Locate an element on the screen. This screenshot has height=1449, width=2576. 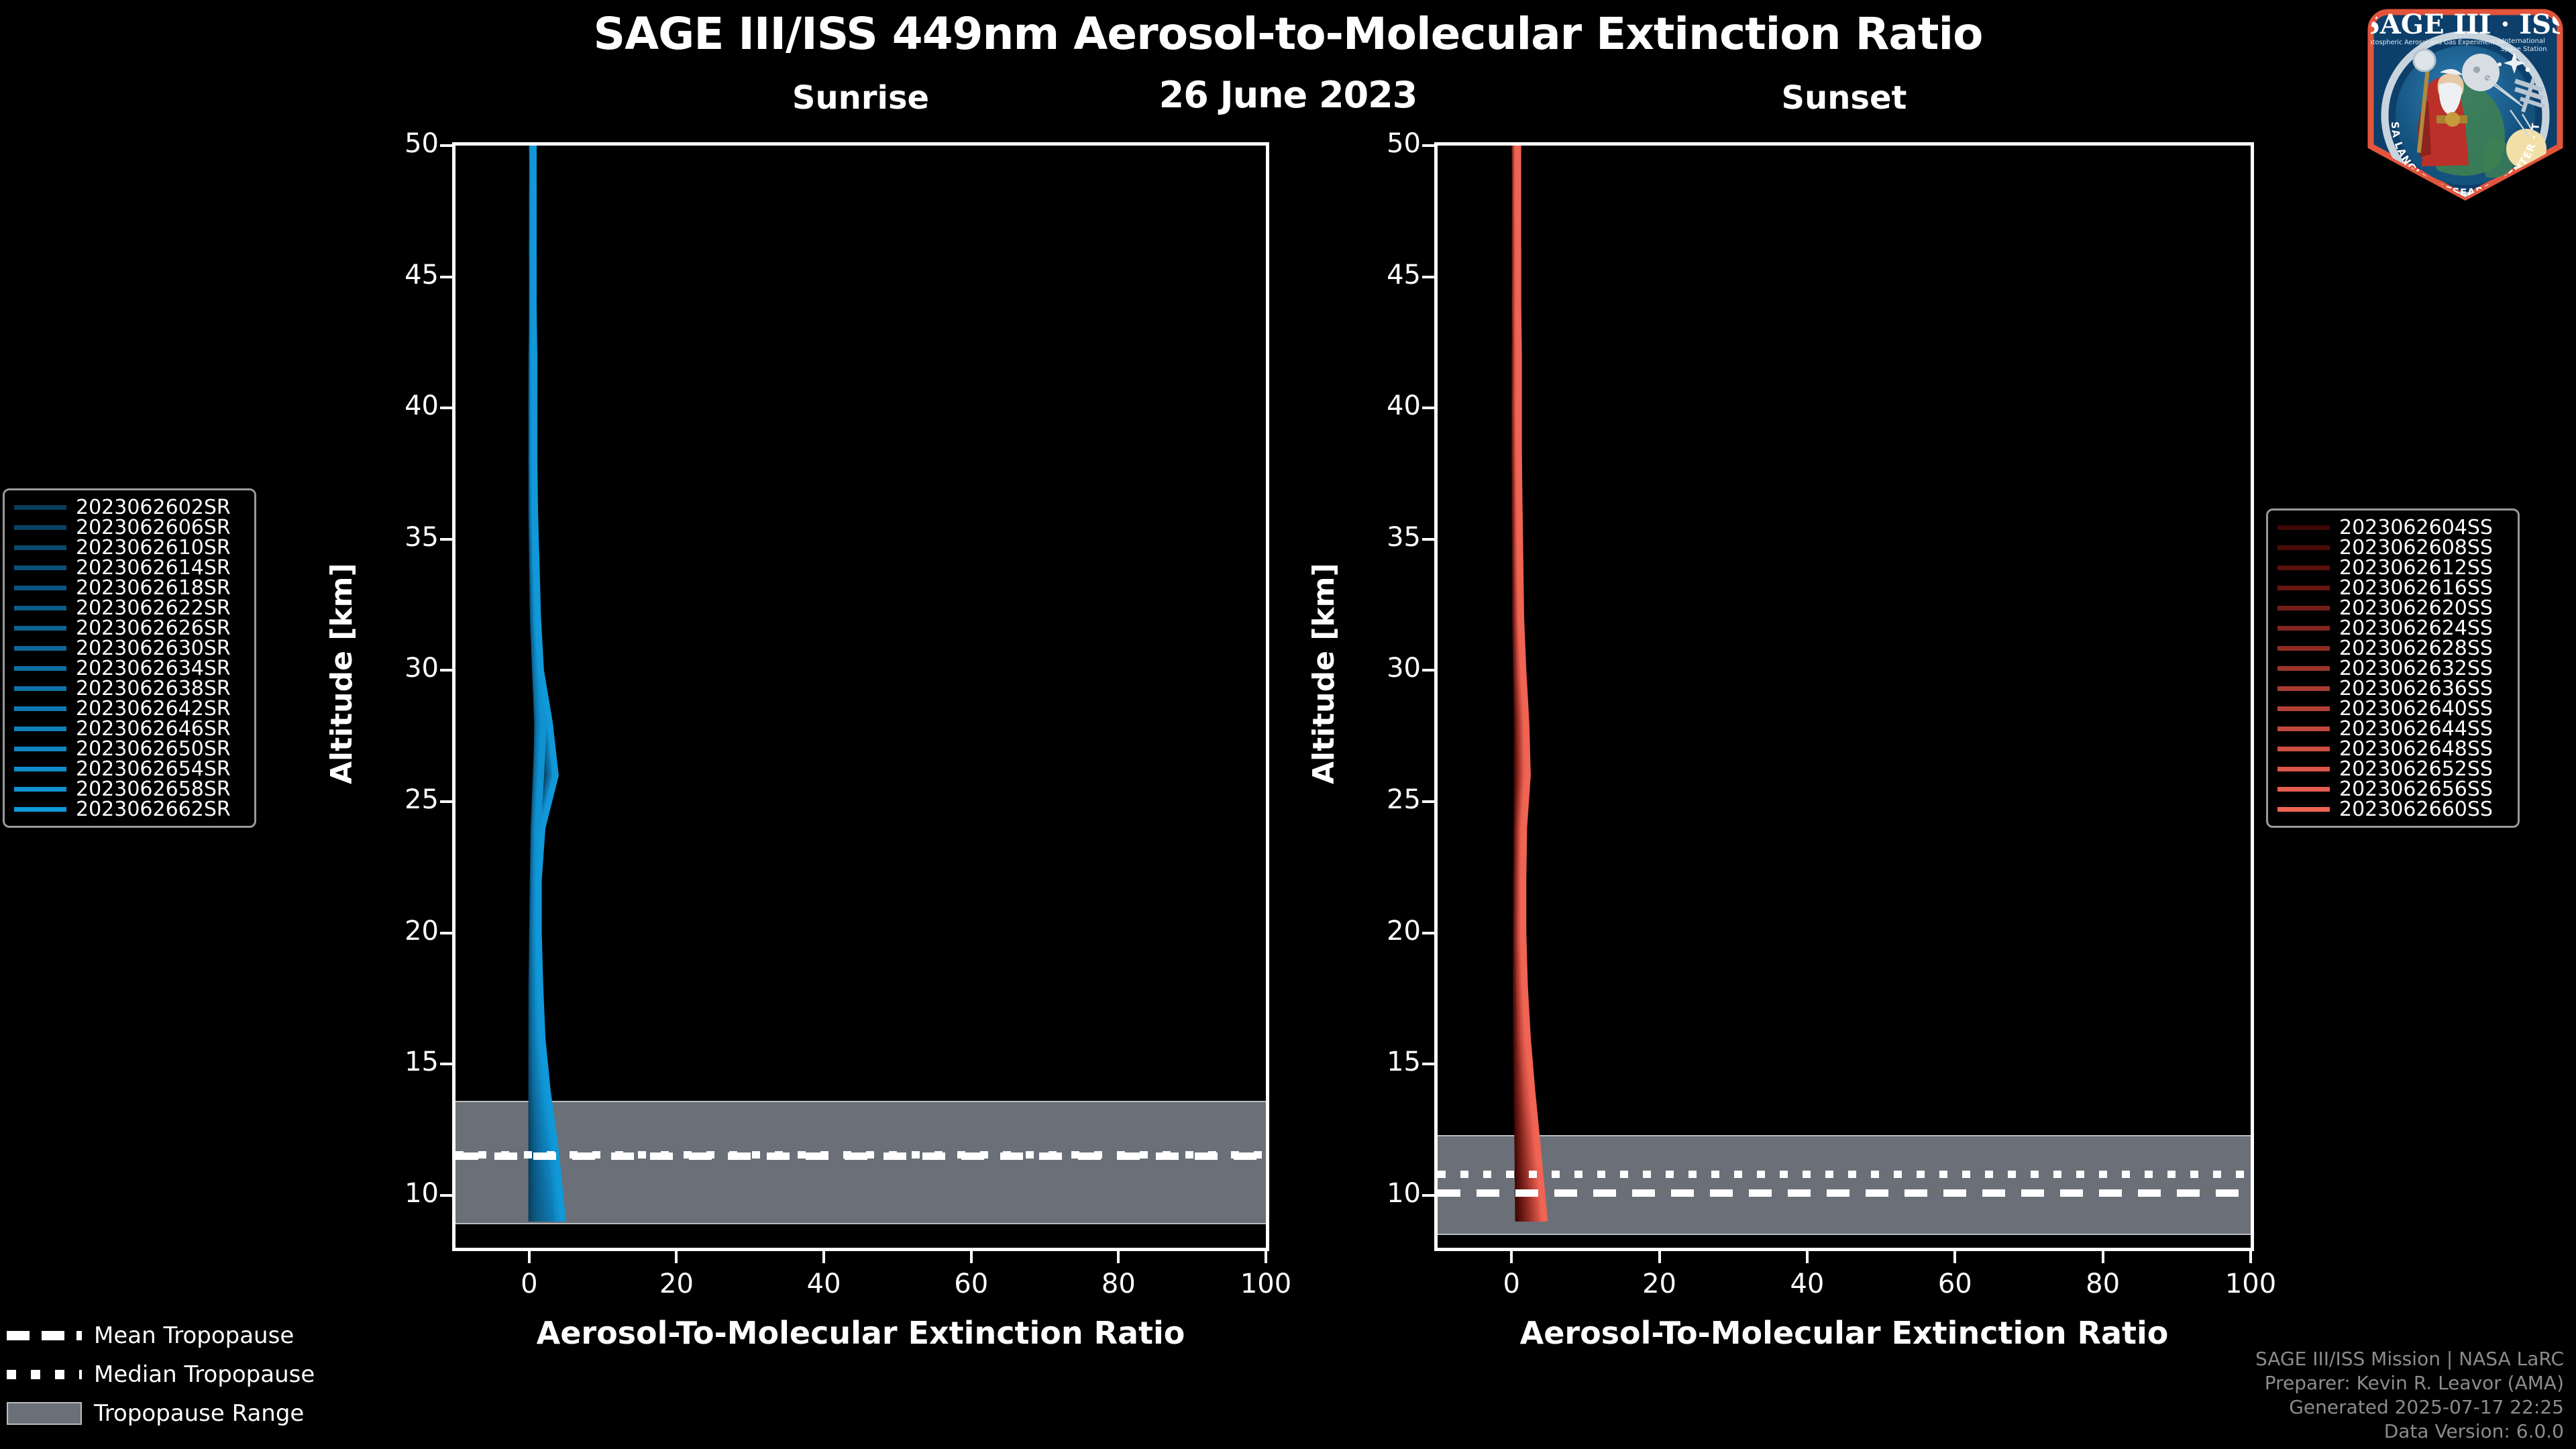
sunset-mean-tropopause-line is located at coordinates (1844, 1193).